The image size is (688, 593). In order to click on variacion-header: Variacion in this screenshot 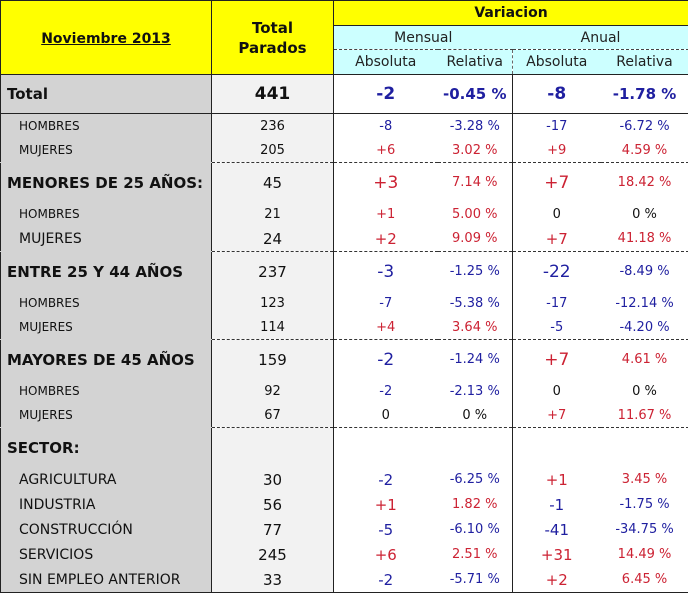, I will do `click(511, 13)`.